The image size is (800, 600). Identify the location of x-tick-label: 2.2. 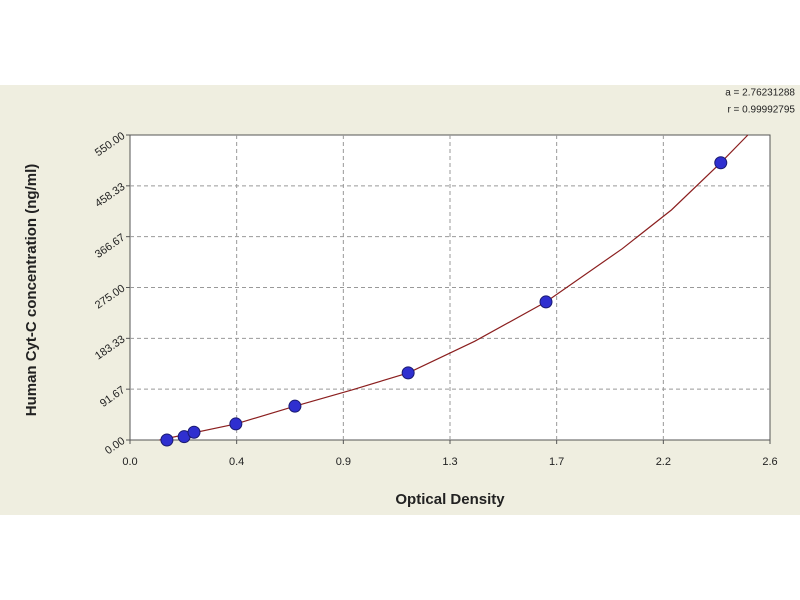
(663, 462).